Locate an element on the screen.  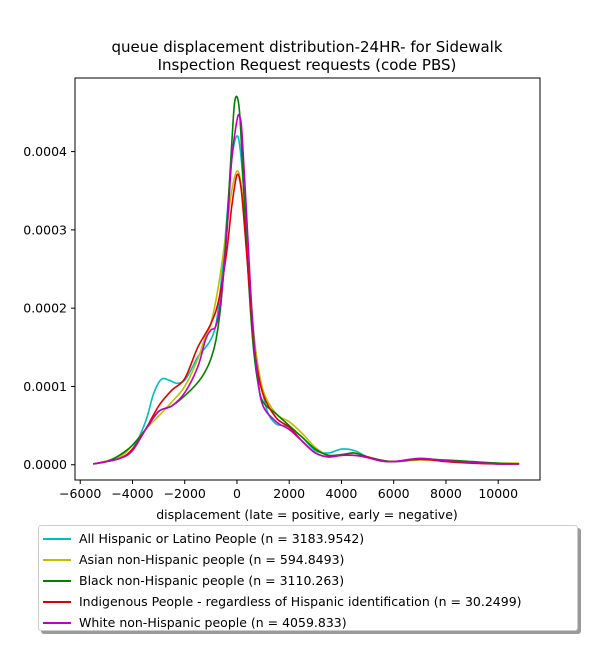
x-tick-label: 2000 is located at coordinates (289, 493).